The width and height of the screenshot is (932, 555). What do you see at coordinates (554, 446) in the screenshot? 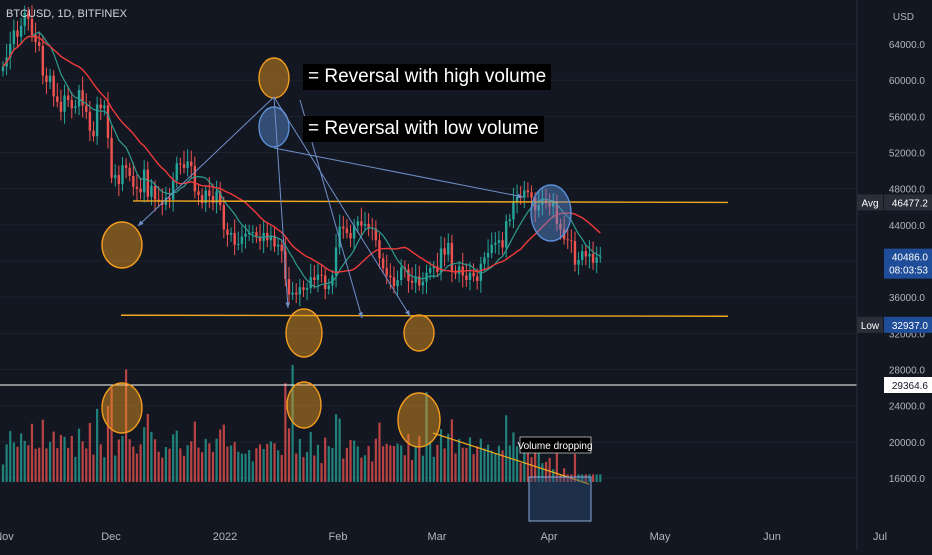
I see `volume-dropping-label: Volume dropping` at bounding box center [554, 446].